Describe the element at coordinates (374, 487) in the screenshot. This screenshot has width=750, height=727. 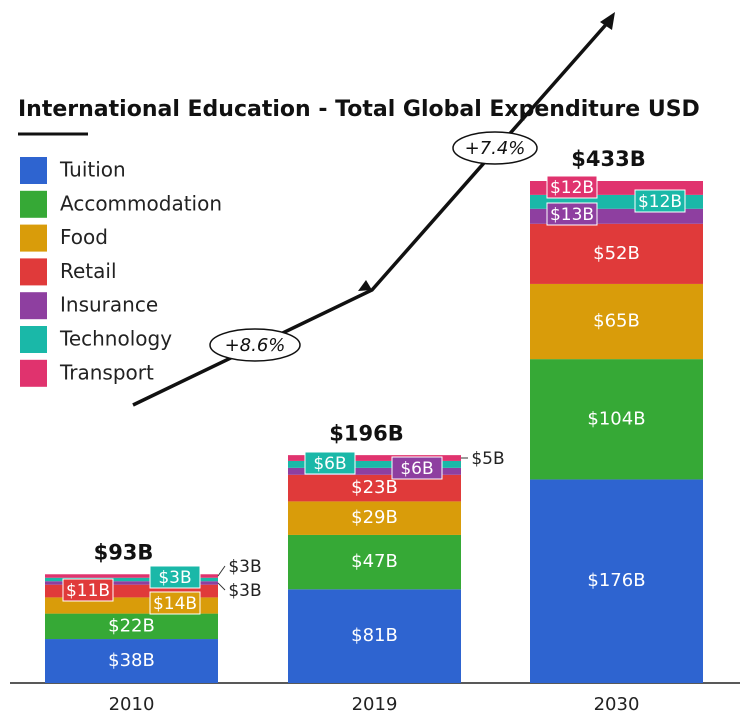
I see `value-label: $23B` at that location.